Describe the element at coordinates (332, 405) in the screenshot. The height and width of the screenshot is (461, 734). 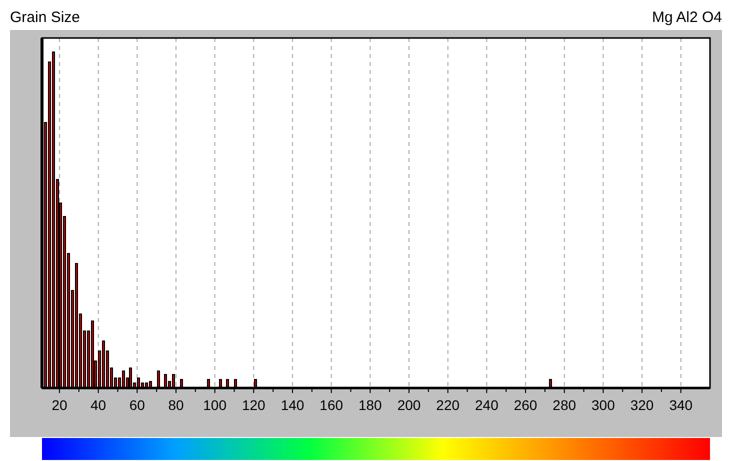
I see `x-tick-label: 160` at that location.